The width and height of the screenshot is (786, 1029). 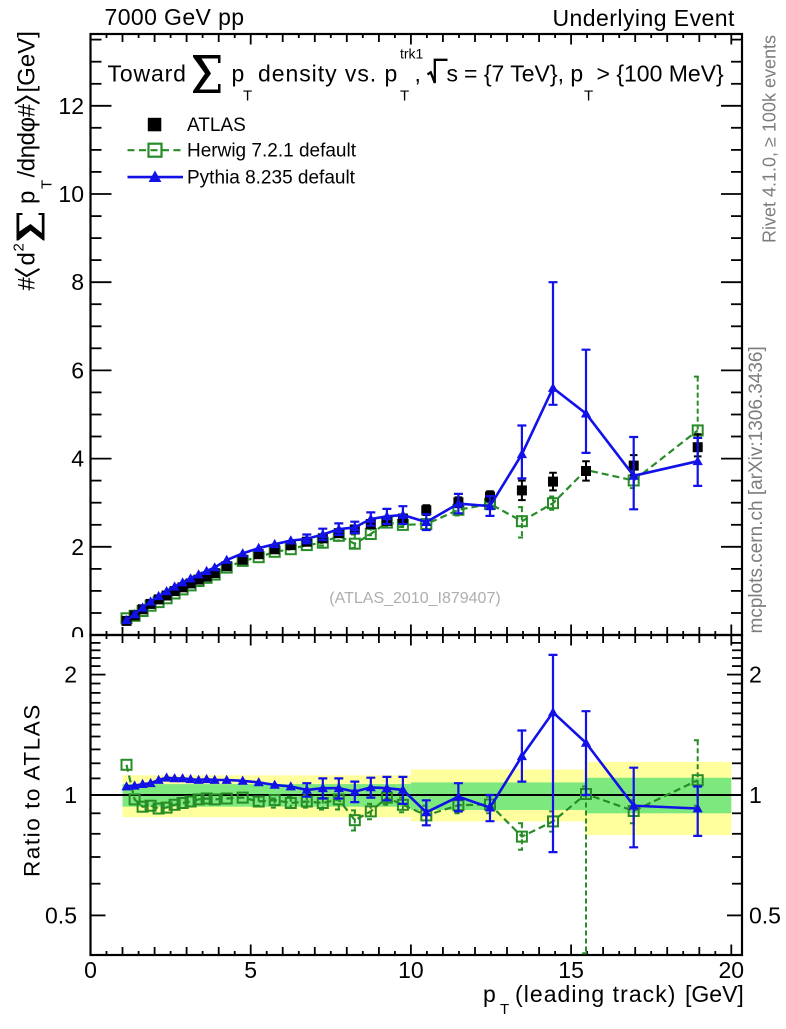 What do you see at coordinates (27, 140) in the screenshot?
I see `svg-text: /dηdφ#` at bounding box center [27, 140].